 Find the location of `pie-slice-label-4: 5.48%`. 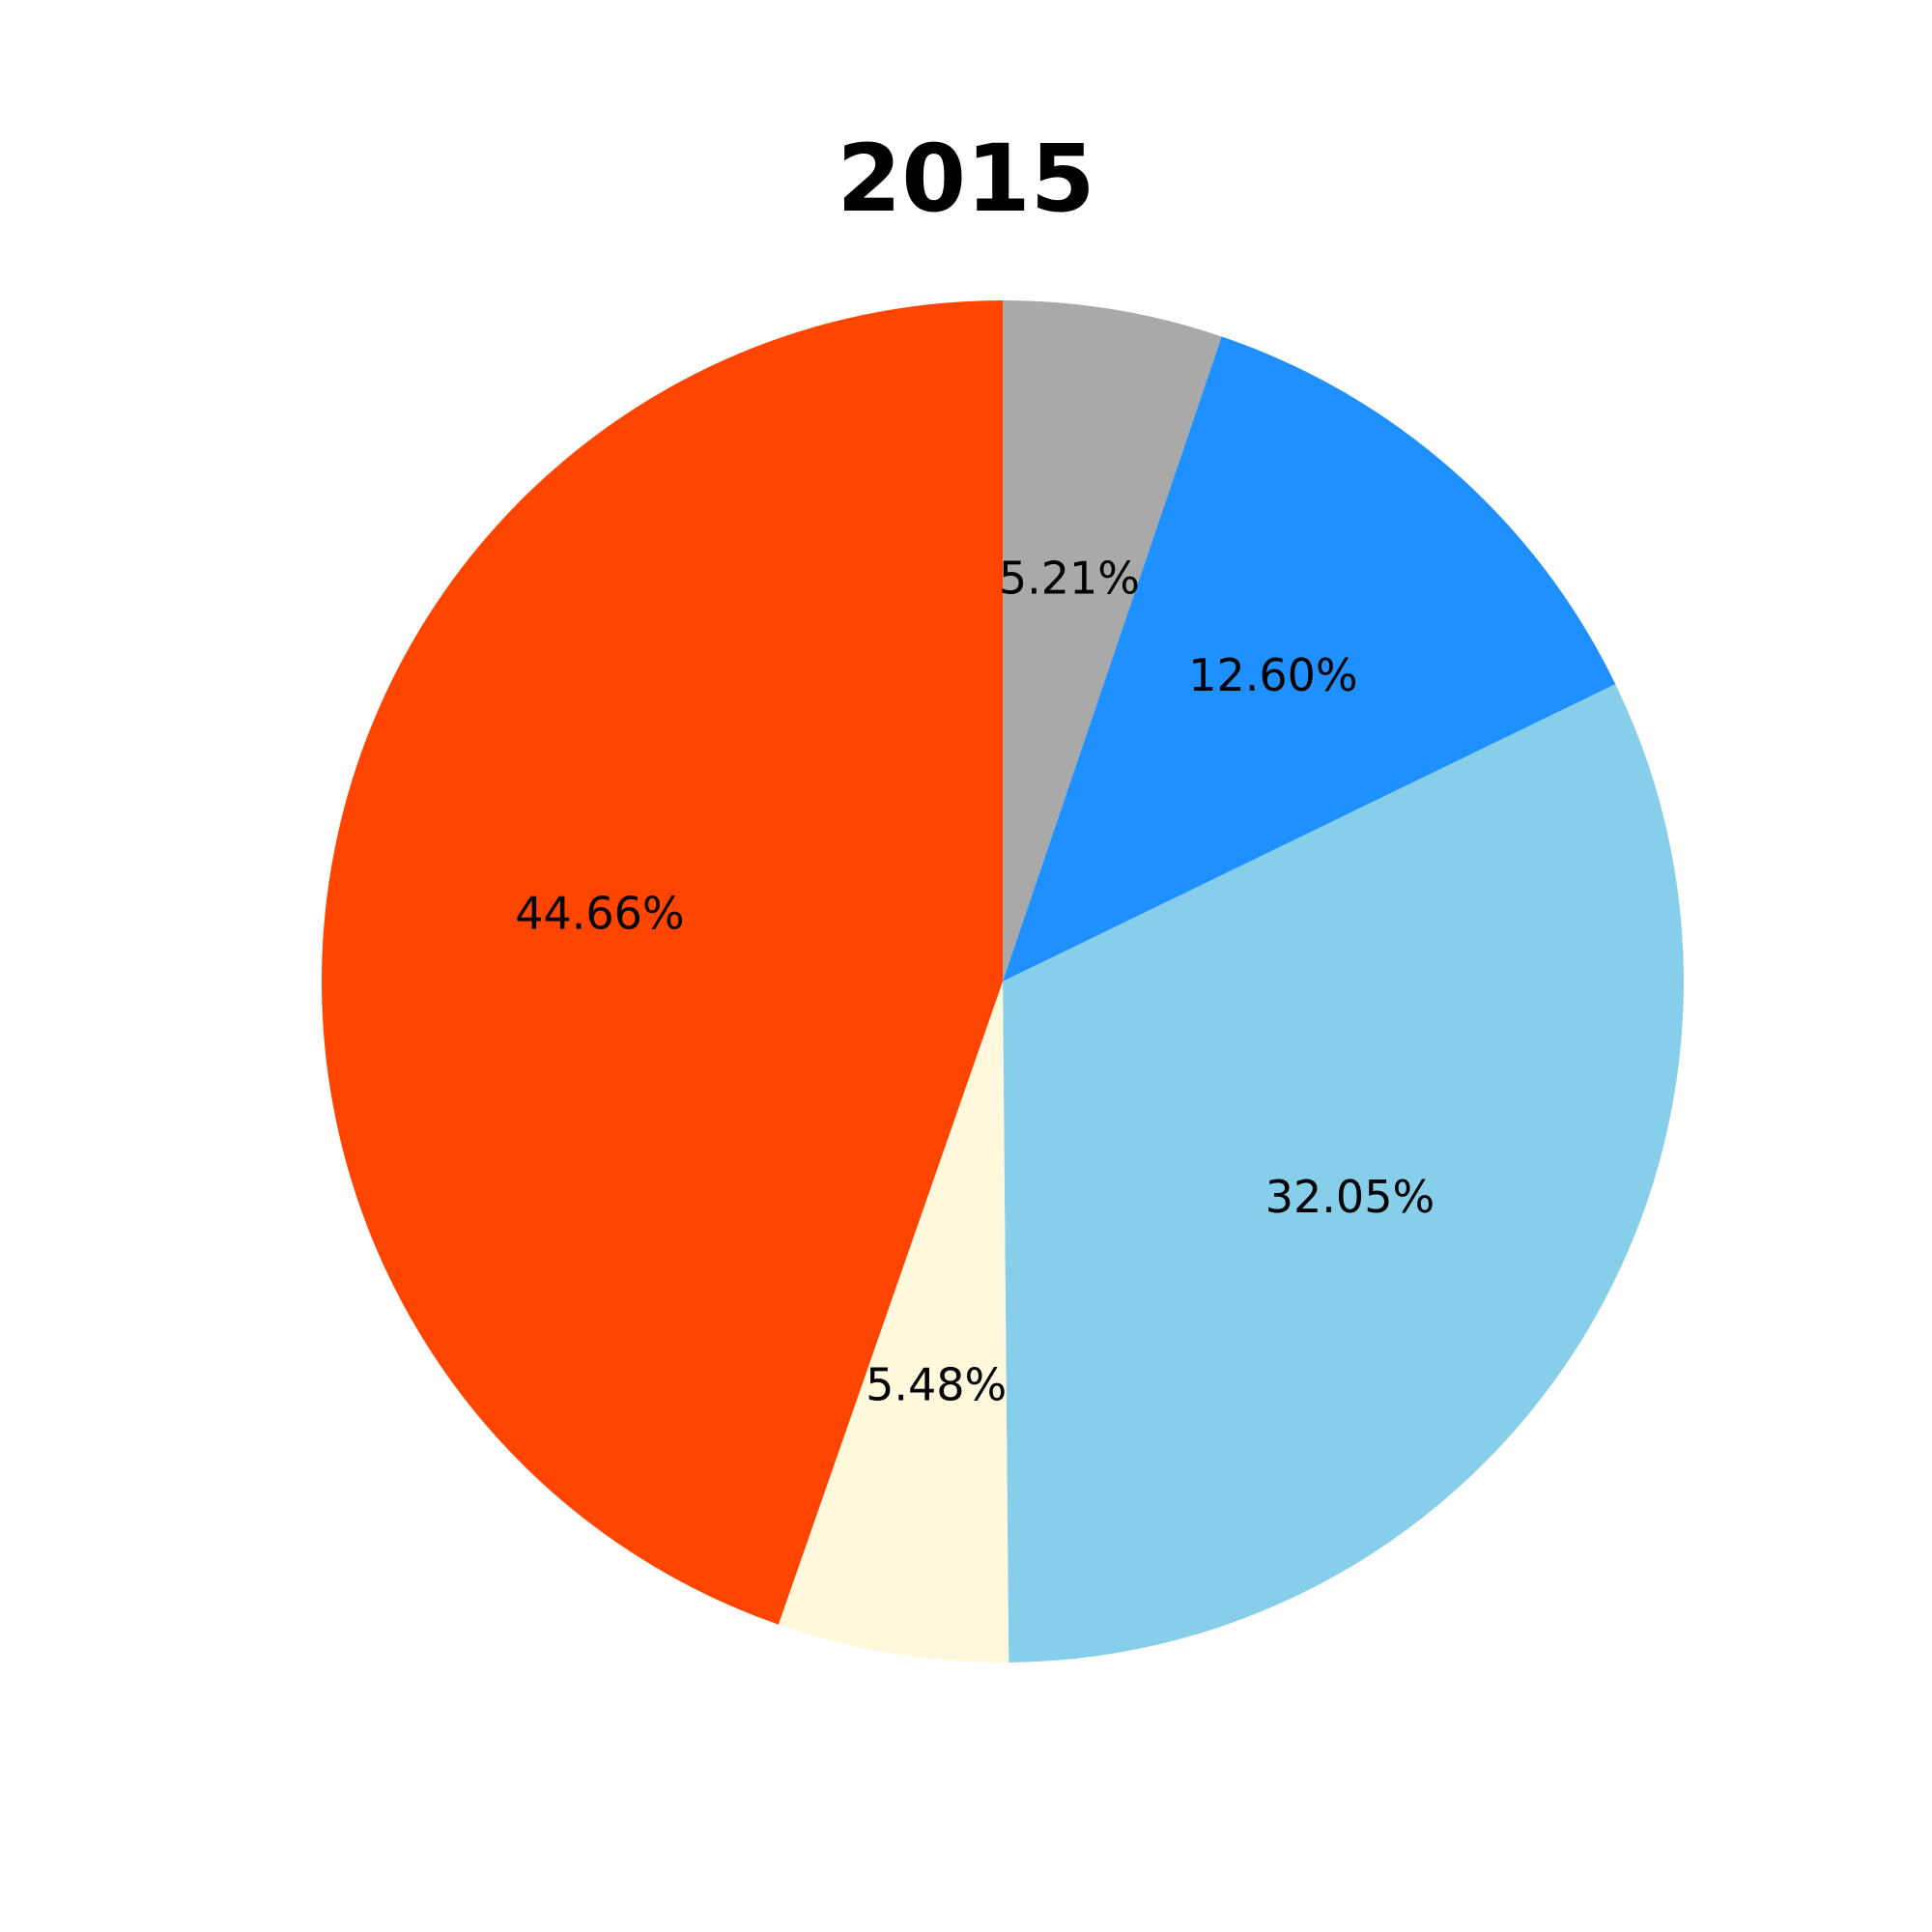

pie-slice-label-4: 5.48% is located at coordinates (936, 1384).